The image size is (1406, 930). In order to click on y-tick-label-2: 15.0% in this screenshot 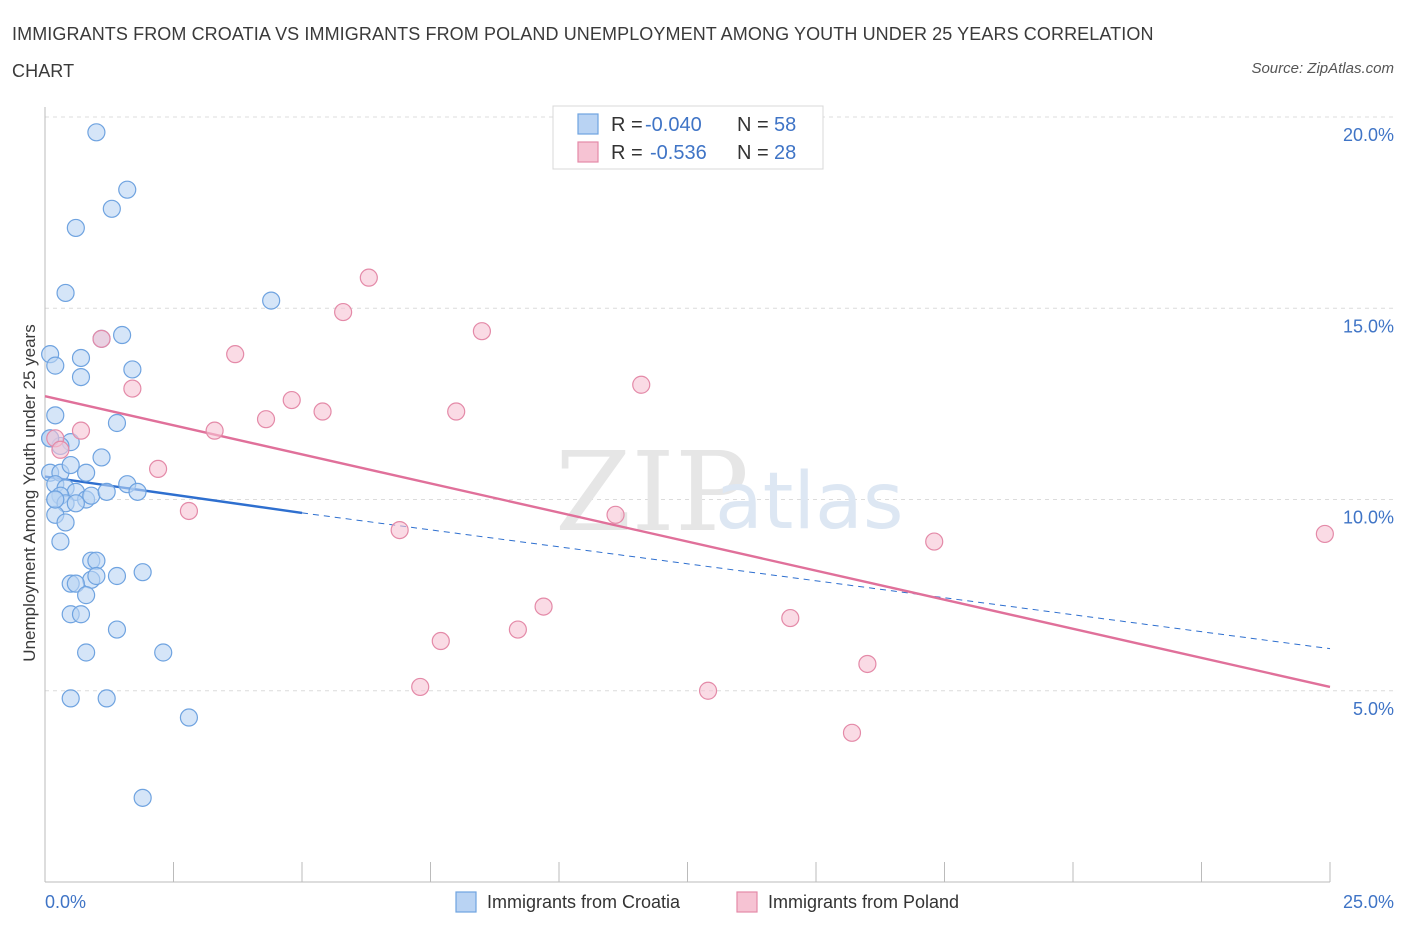, I will do `click(1368, 326)`.